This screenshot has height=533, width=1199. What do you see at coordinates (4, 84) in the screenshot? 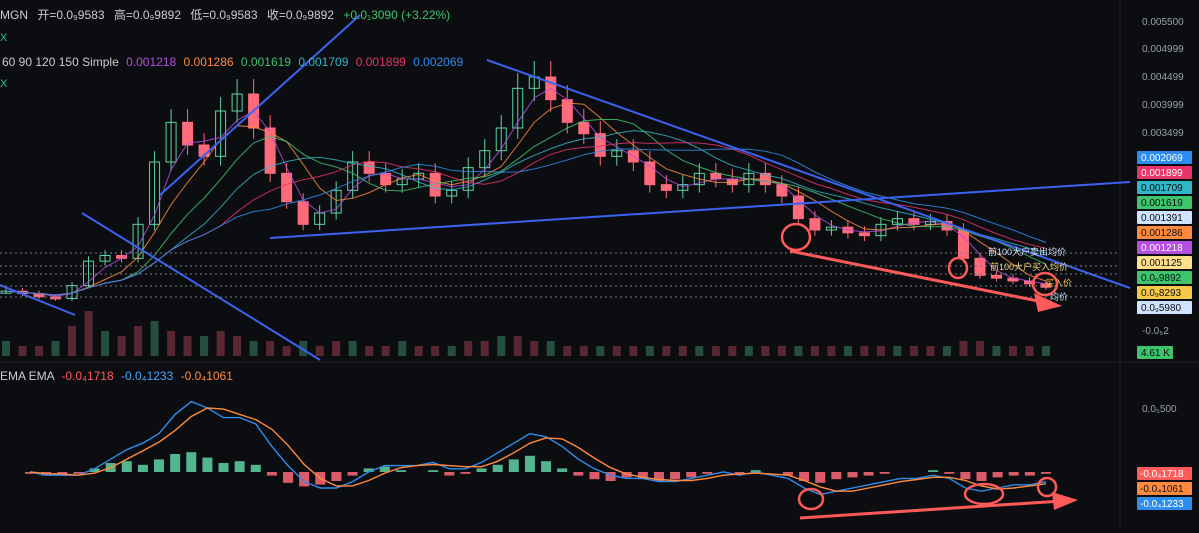
I see `indicator-toggle-2: X` at bounding box center [4, 84].